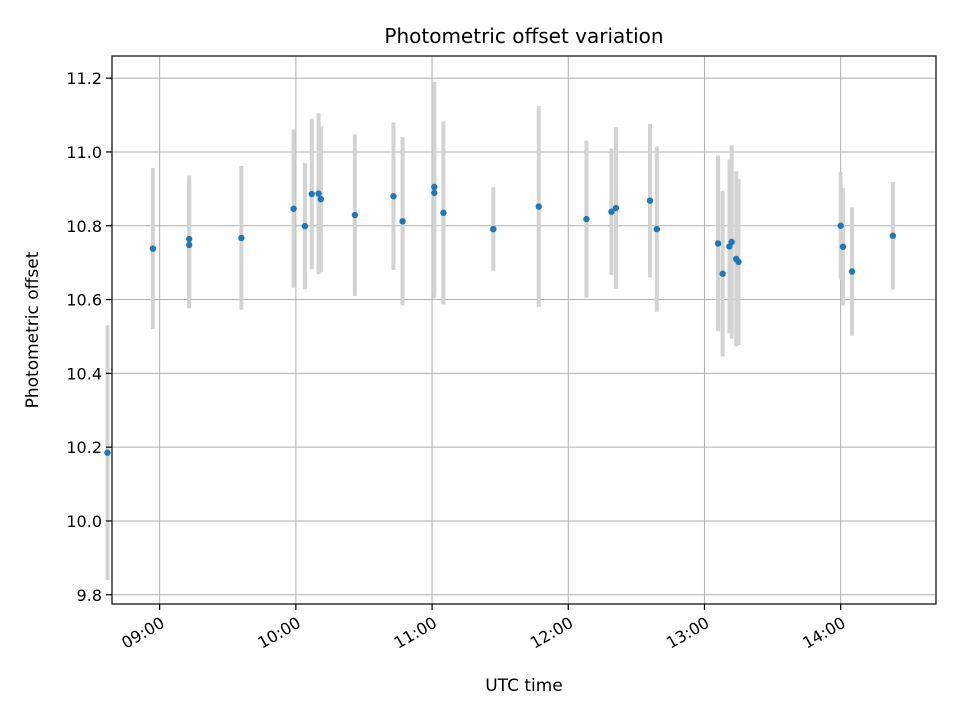  I want to click on x-tick-label: 12:00, so click(551, 633).